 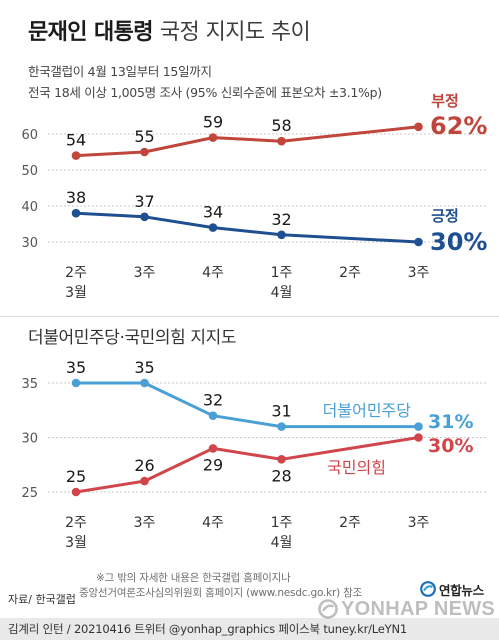 What do you see at coordinates (144, 136) in the screenshot?
I see `chart1-series-1-data-label: 55` at bounding box center [144, 136].